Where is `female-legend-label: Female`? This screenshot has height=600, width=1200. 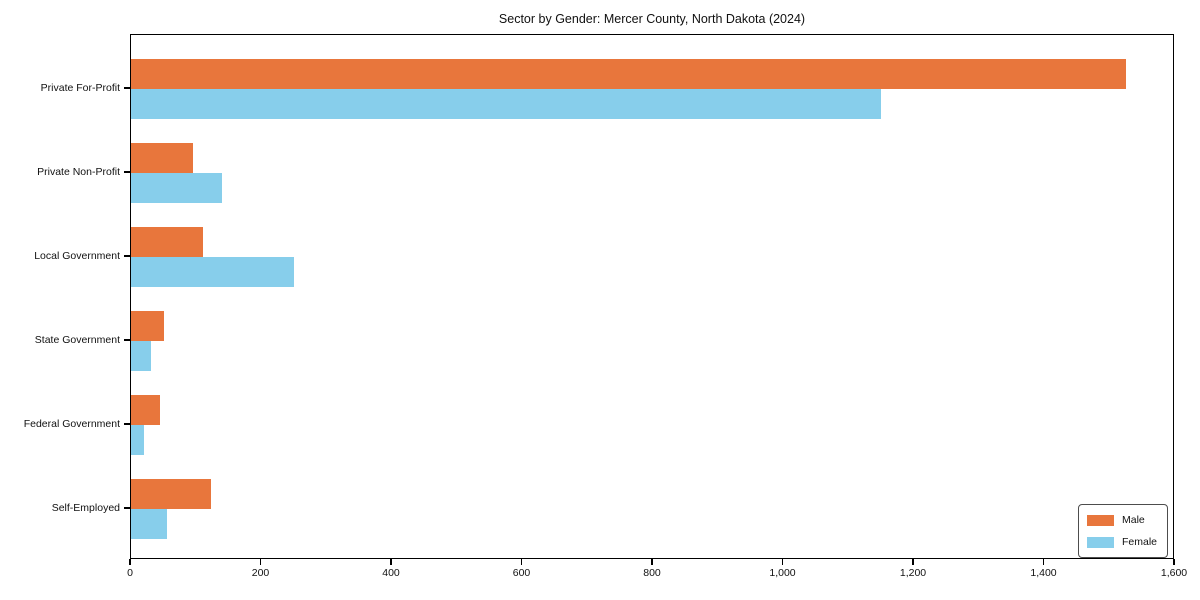
female-legend-label: Female is located at coordinates (1140, 542).